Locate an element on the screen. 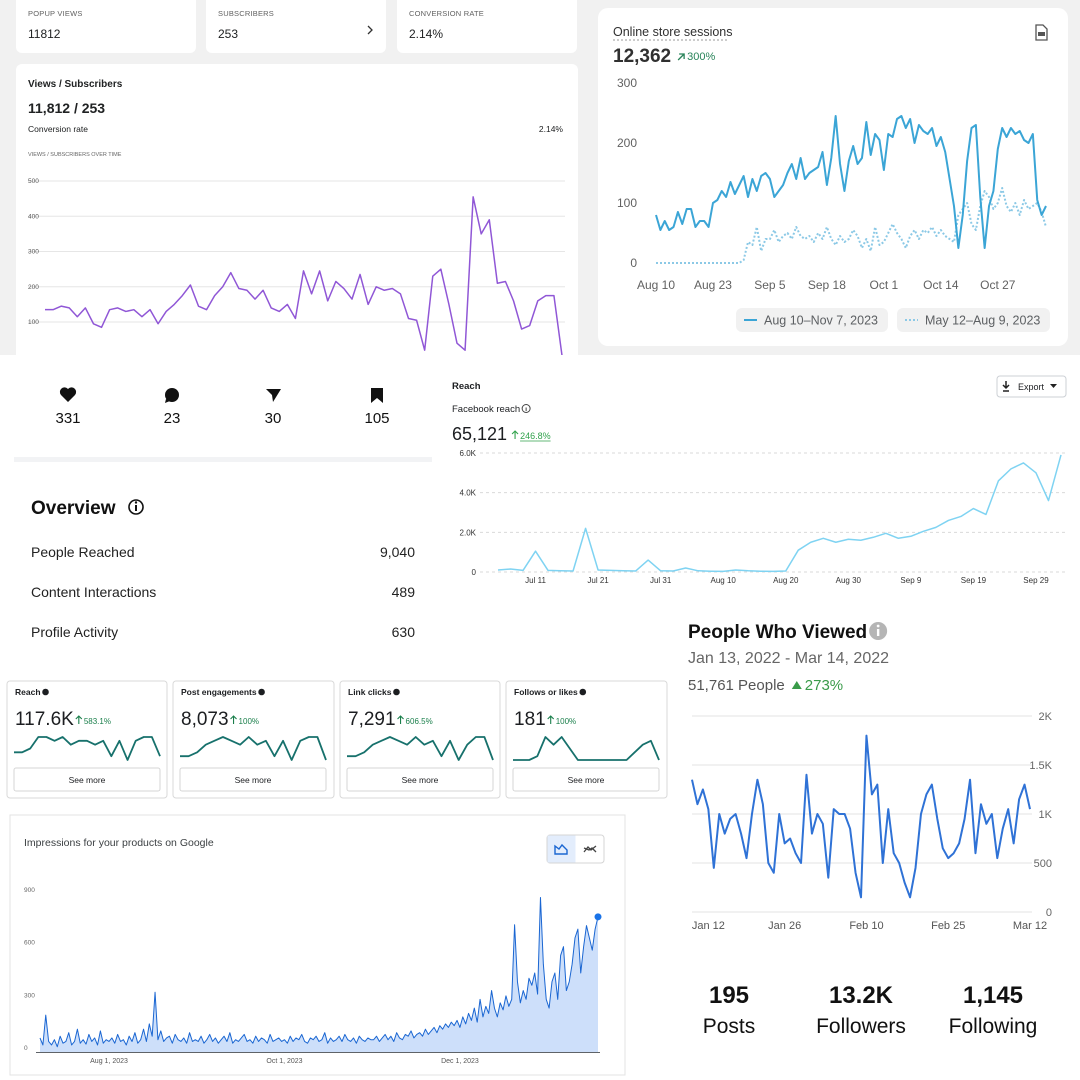 The height and width of the screenshot is (1080, 1080). stat-value: 2.14% is located at coordinates (426, 34).